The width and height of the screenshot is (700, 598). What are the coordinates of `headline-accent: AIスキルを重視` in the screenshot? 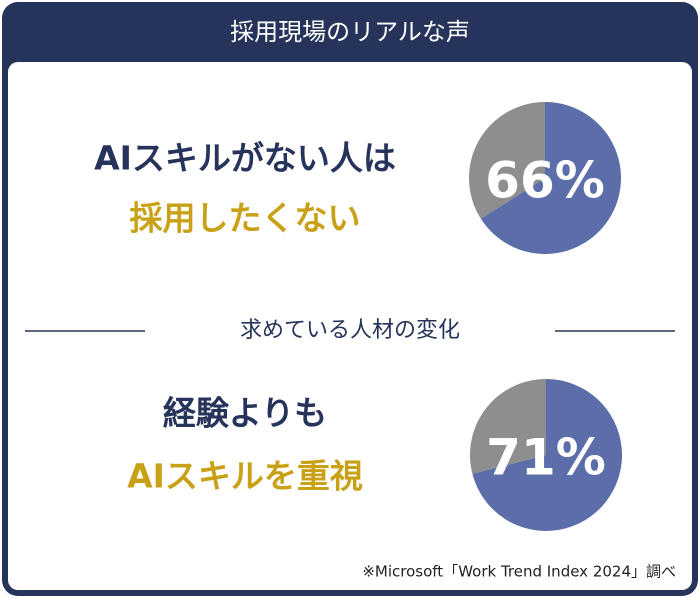 It's located at (245, 476).